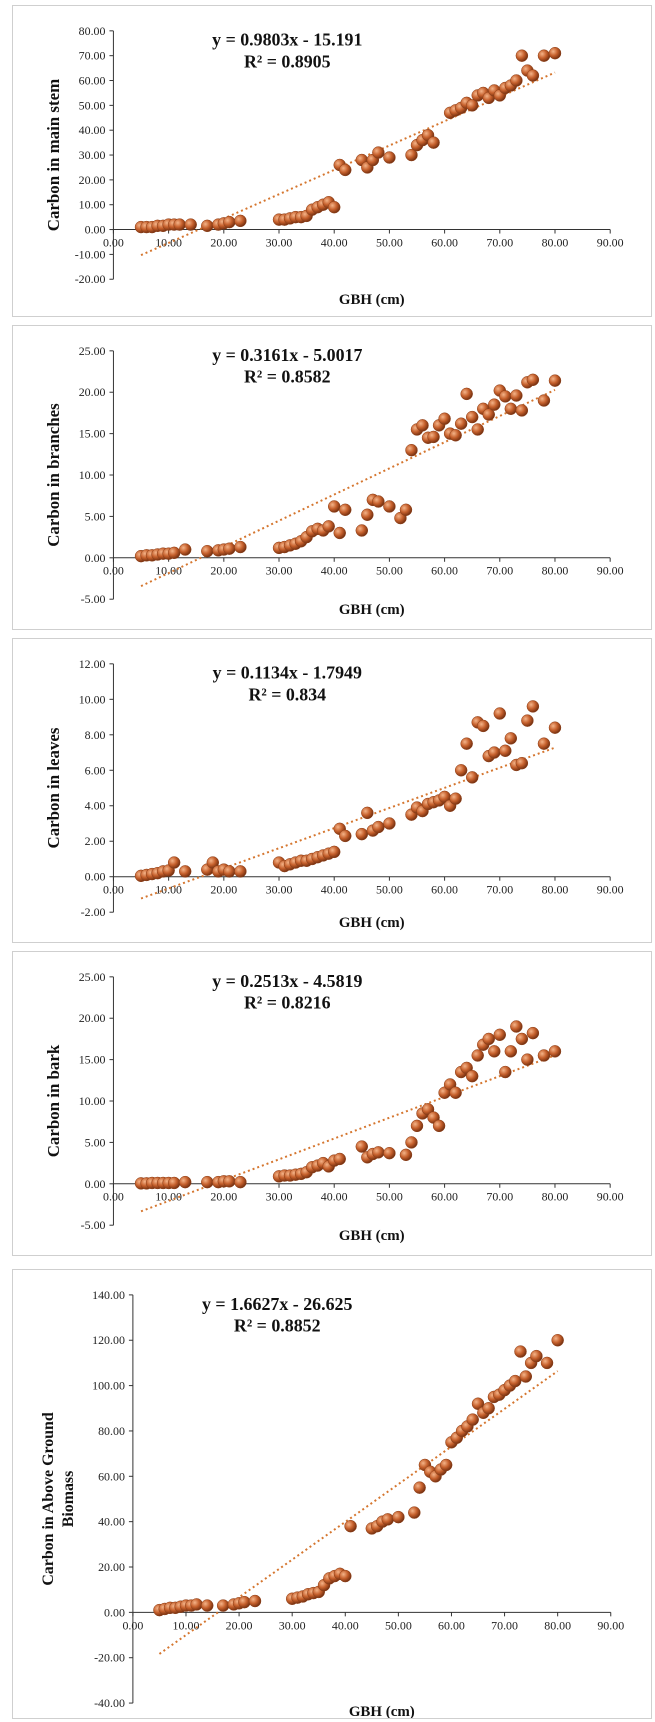 The image size is (655, 1722). Describe the element at coordinates (111, 1431) in the screenshot. I see `y-tick-label: 80.00` at that location.